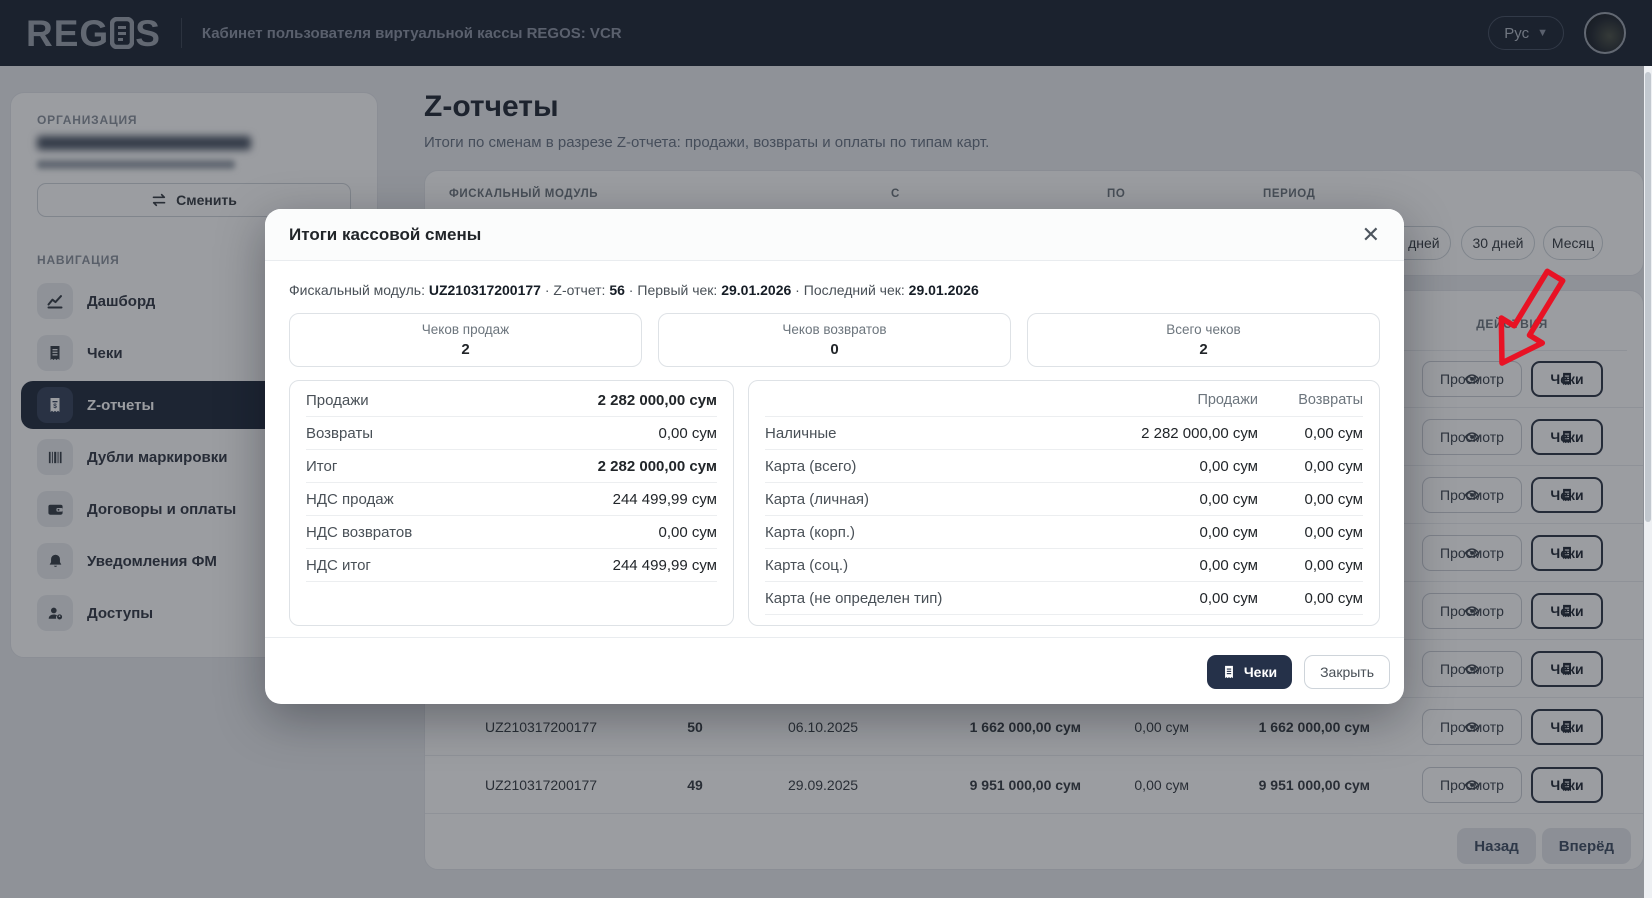  What do you see at coordinates (943, 290) in the screenshot?
I see `last-check-value: 29.01.2026` at bounding box center [943, 290].